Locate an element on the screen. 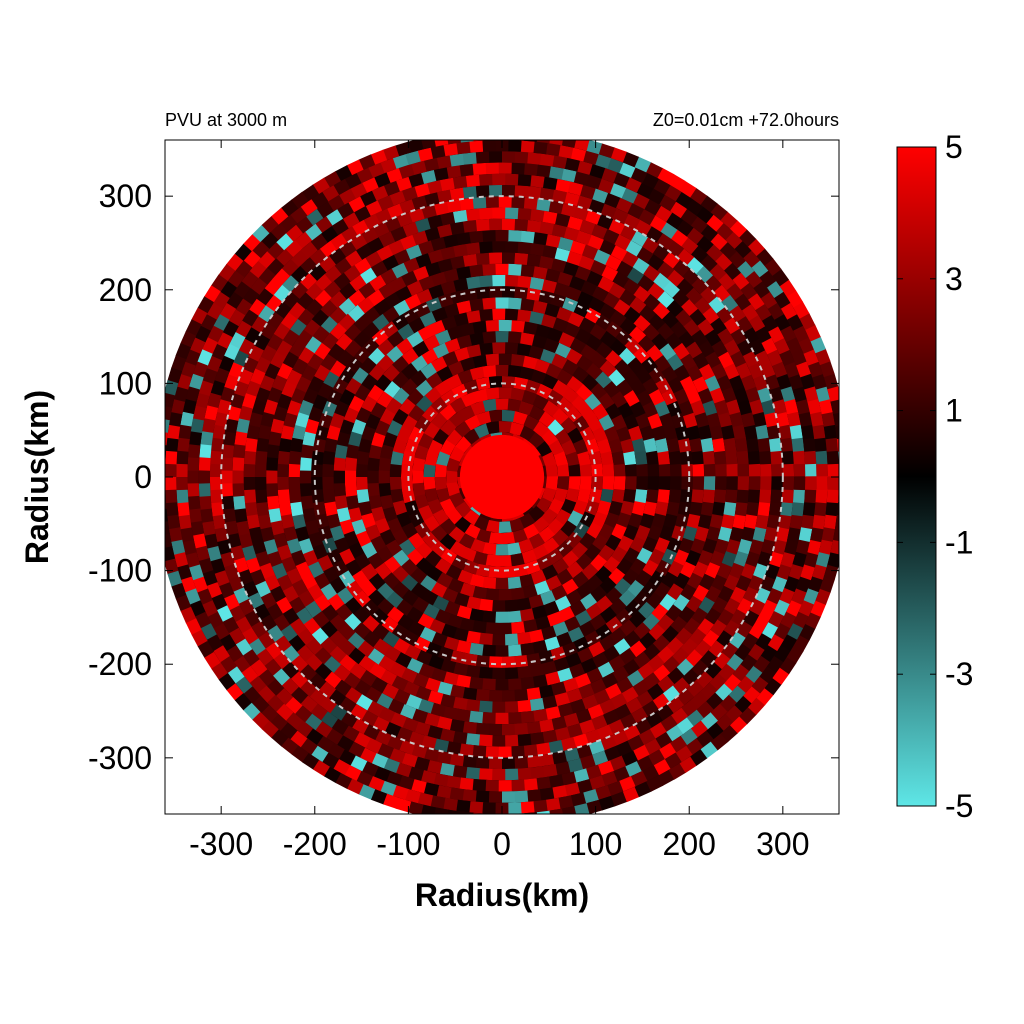 The height and width of the screenshot is (1024, 1024). colorbar-tick-label: -3 is located at coordinates (959, 674).